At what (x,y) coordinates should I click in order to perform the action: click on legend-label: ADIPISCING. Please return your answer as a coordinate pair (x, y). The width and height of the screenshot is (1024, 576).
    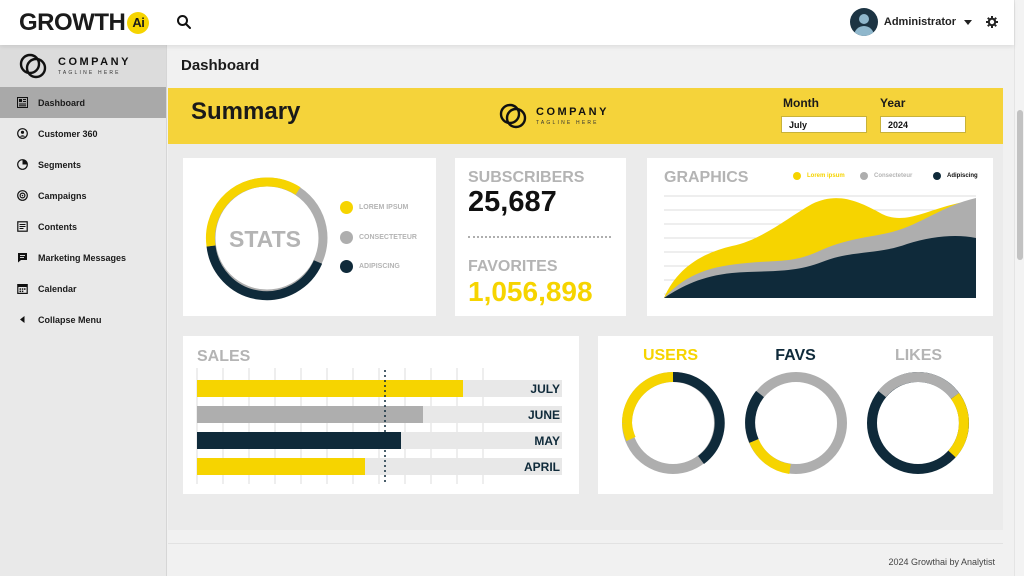
    Looking at the image, I should click on (379, 266).